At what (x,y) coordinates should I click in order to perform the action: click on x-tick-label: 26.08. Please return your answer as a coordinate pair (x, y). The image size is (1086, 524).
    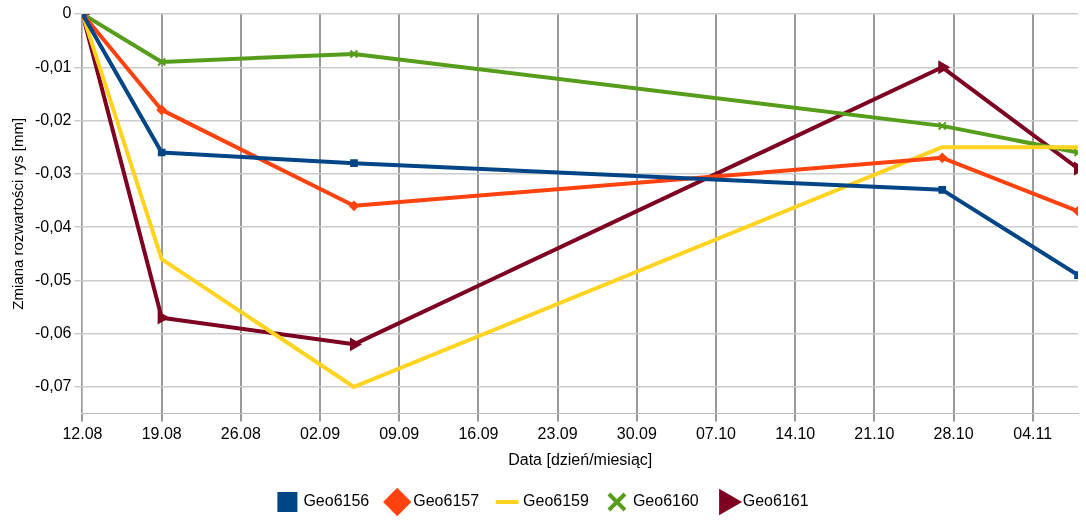
    Looking at the image, I should click on (240, 433).